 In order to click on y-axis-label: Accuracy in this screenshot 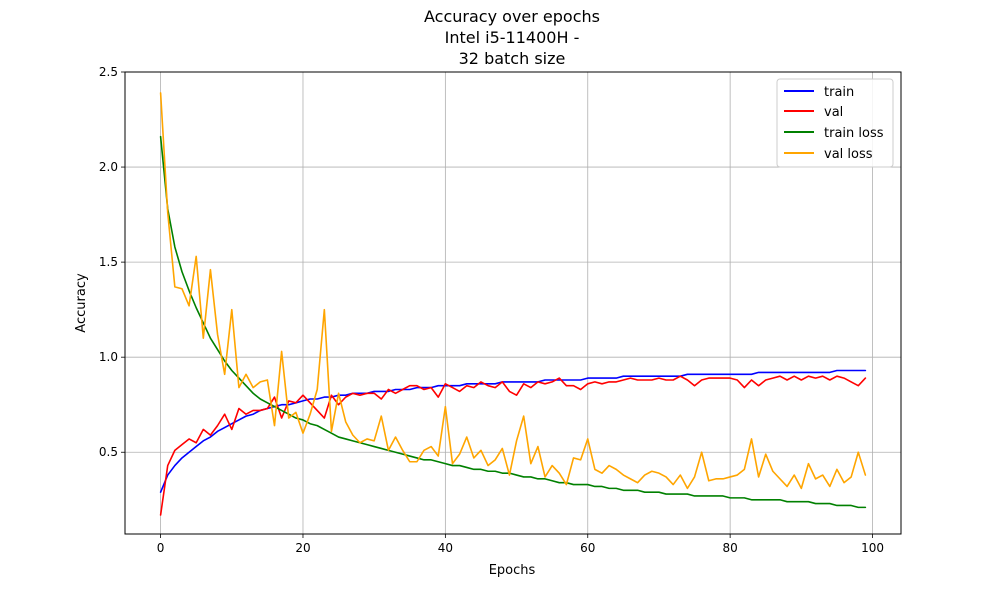, I will do `click(81, 303)`.